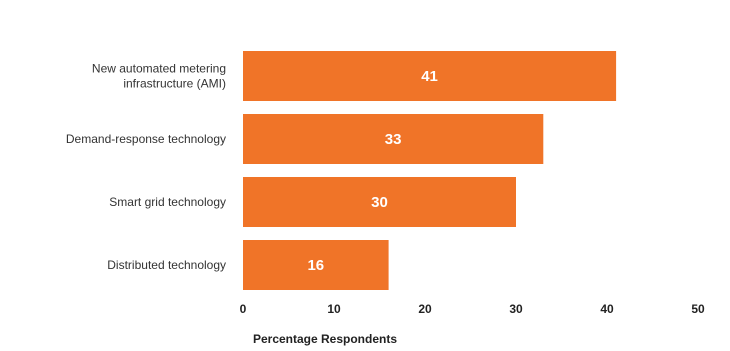 This screenshot has width=730, height=351. I want to click on data-label-0: 41, so click(429, 76).